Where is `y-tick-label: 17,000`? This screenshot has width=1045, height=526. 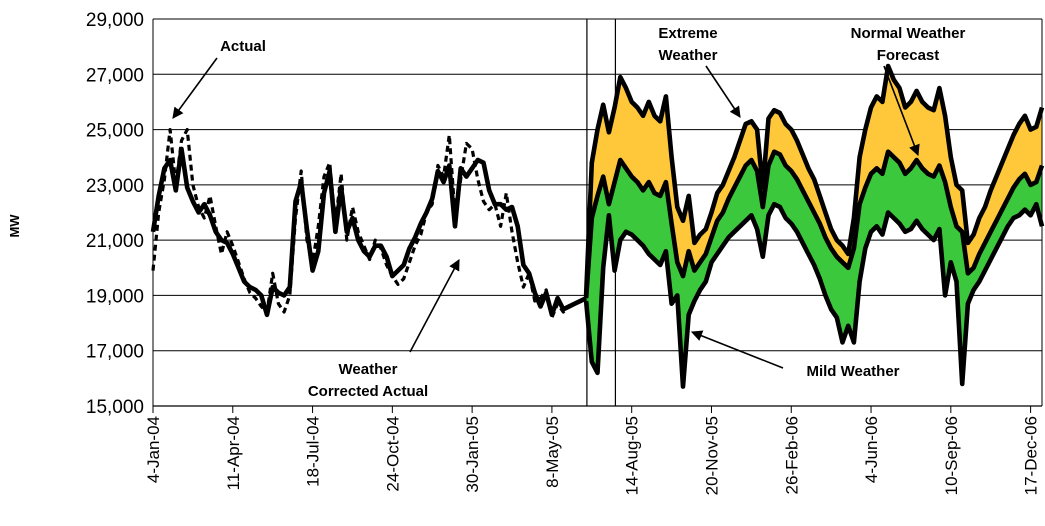
y-tick-label: 17,000 is located at coordinates (115, 352).